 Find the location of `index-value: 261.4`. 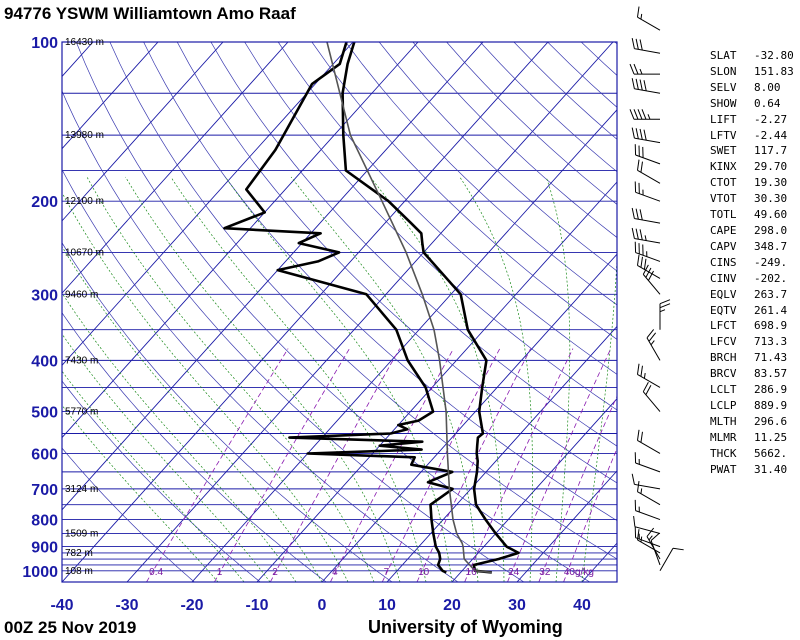

index-value: 261.4 is located at coordinates (771, 310).